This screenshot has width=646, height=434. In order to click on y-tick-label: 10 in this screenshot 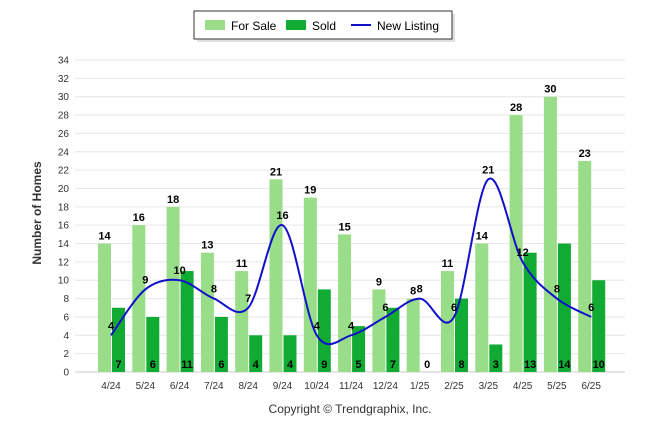, I will do `click(64, 281)`.